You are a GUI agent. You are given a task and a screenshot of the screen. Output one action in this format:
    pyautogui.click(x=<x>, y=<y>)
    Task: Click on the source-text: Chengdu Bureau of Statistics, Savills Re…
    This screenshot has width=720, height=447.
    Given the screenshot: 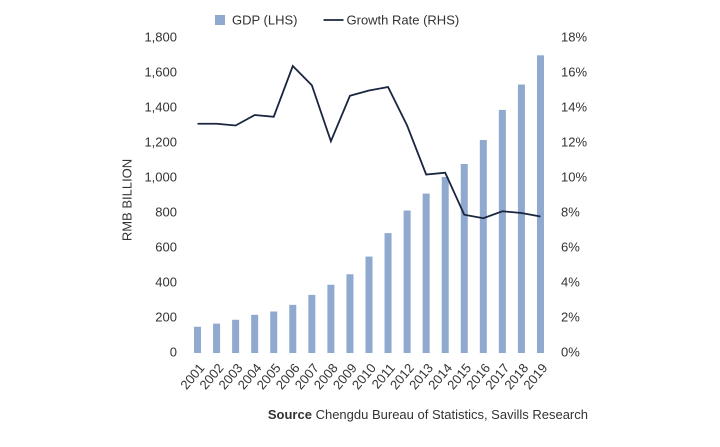 What is the action you would take?
    pyautogui.click(x=452, y=414)
    